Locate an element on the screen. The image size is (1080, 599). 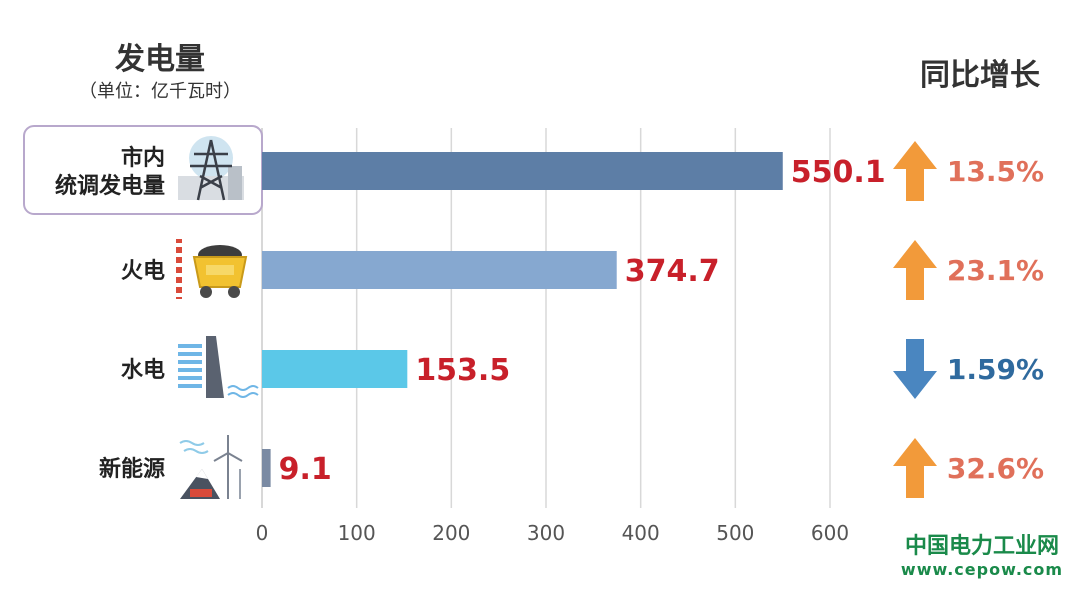
category-label: 水电 is located at coordinates (143, 370).